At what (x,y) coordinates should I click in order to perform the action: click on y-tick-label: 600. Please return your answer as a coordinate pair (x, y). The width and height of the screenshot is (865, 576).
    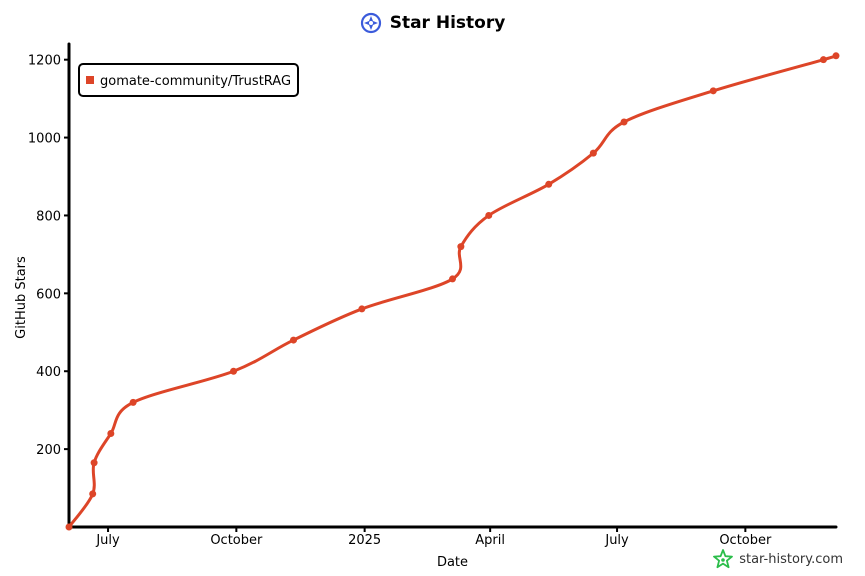
    Looking at the image, I should click on (48, 294).